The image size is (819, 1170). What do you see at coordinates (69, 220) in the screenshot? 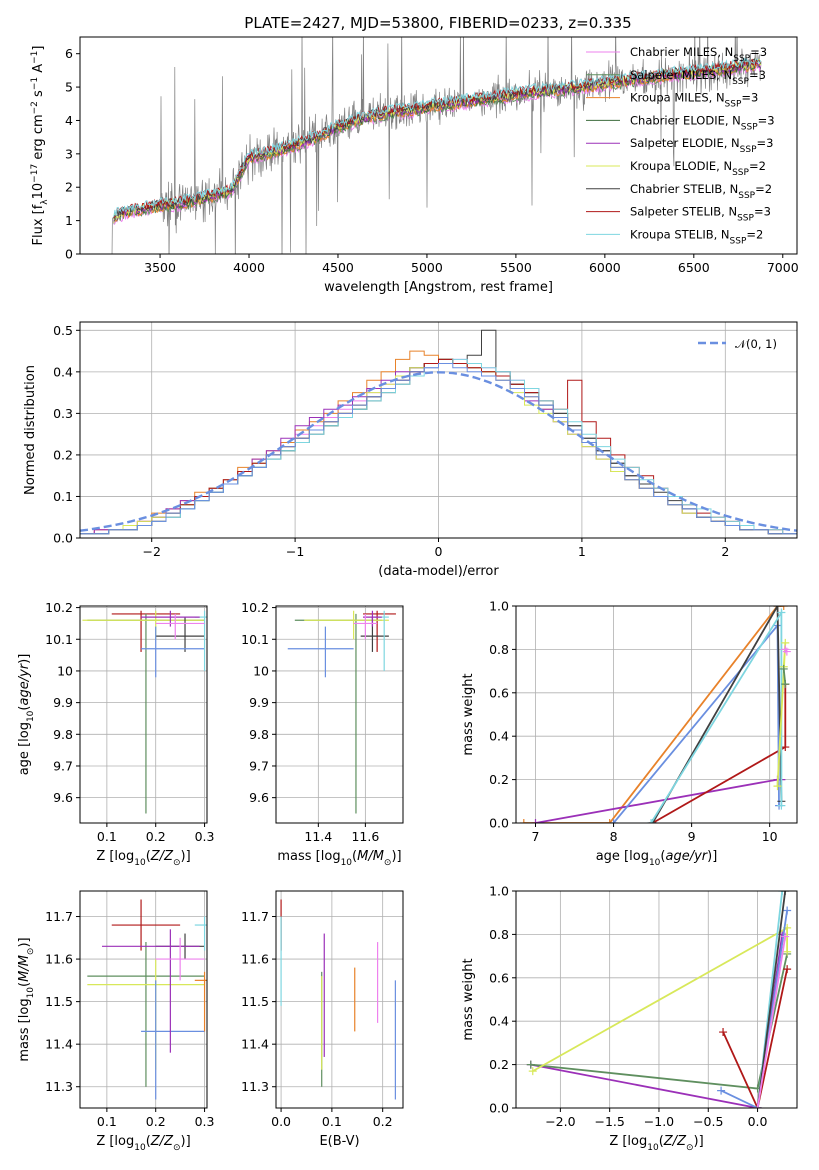
I see `y-tick-label: 1` at bounding box center [69, 220].